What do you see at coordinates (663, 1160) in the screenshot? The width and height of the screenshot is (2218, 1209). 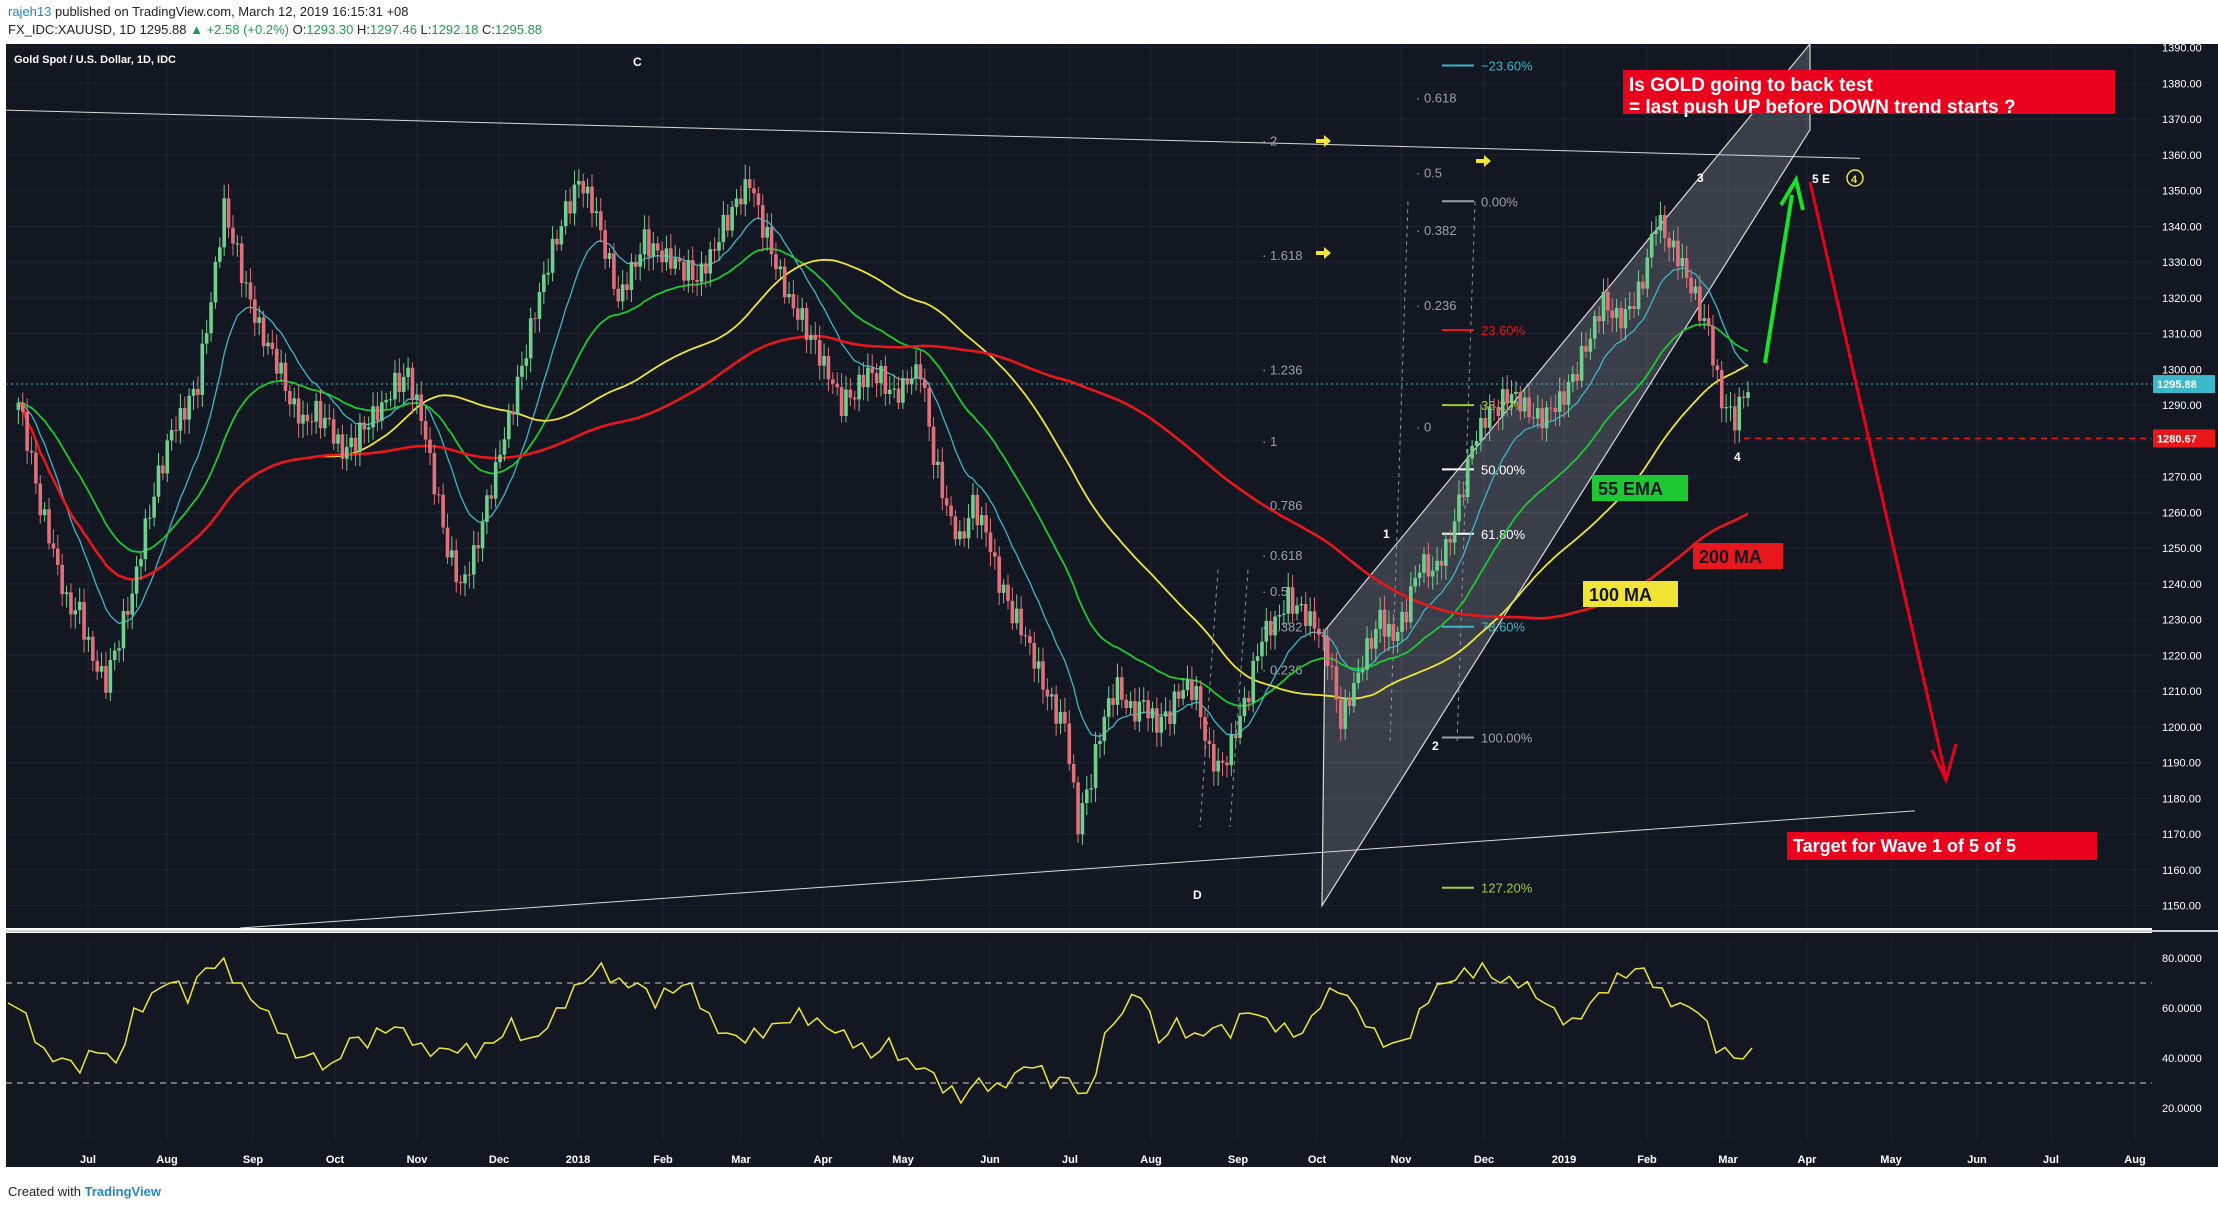 I see `time-tick-label: Feb` at bounding box center [663, 1160].